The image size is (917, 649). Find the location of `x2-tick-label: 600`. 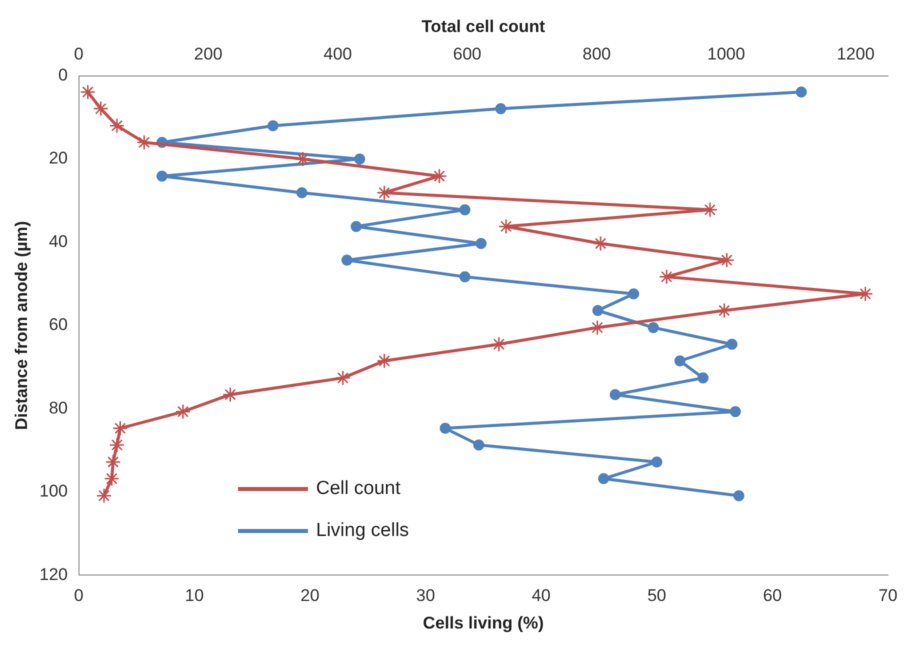

x2-tick-label: 600 is located at coordinates (467, 54).